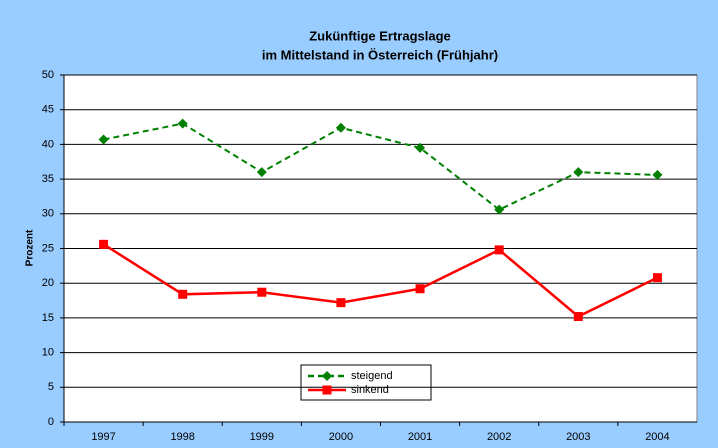 This screenshot has width=718, height=448. Describe the element at coordinates (48, 248) in the screenshot. I see `y-tick-label: 25` at that location.